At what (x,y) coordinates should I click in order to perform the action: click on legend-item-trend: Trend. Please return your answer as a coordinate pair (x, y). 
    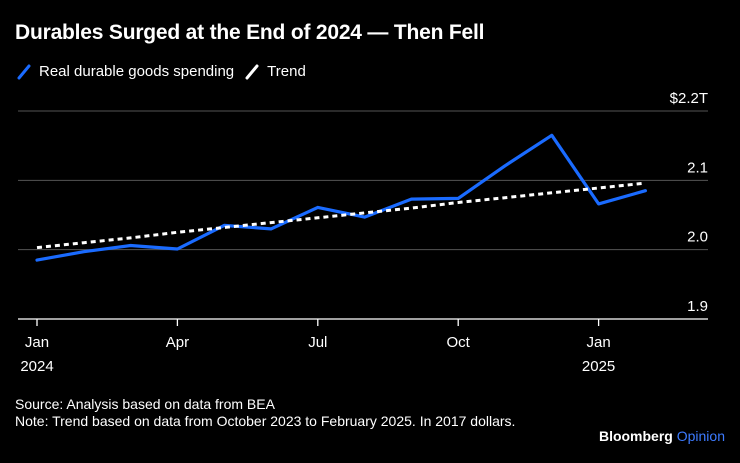
    Looking at the image, I should click on (275, 71).